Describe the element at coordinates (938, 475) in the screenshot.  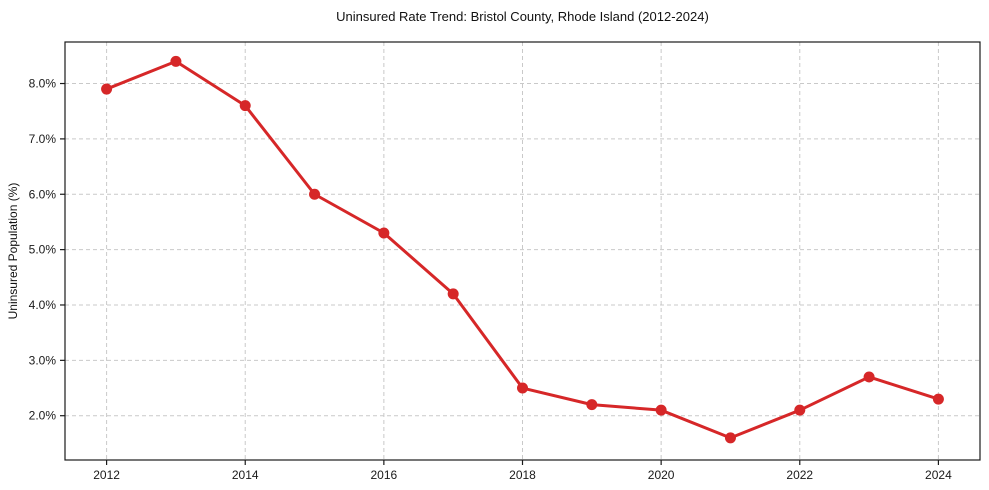
I see `x-tick-label: 2024` at that location.